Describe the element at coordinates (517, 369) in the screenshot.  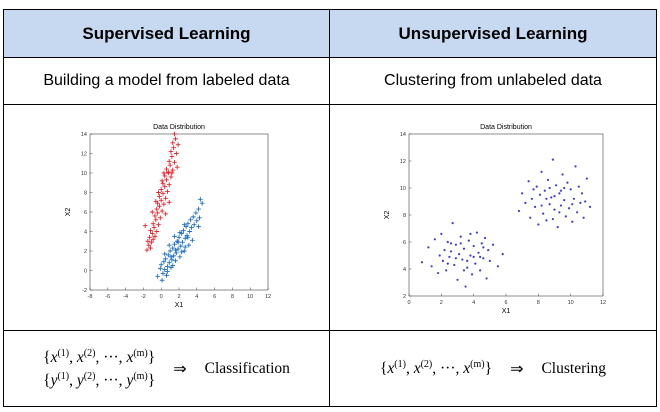
I see `implies-arrow-unsupervised: ⇒` at that location.